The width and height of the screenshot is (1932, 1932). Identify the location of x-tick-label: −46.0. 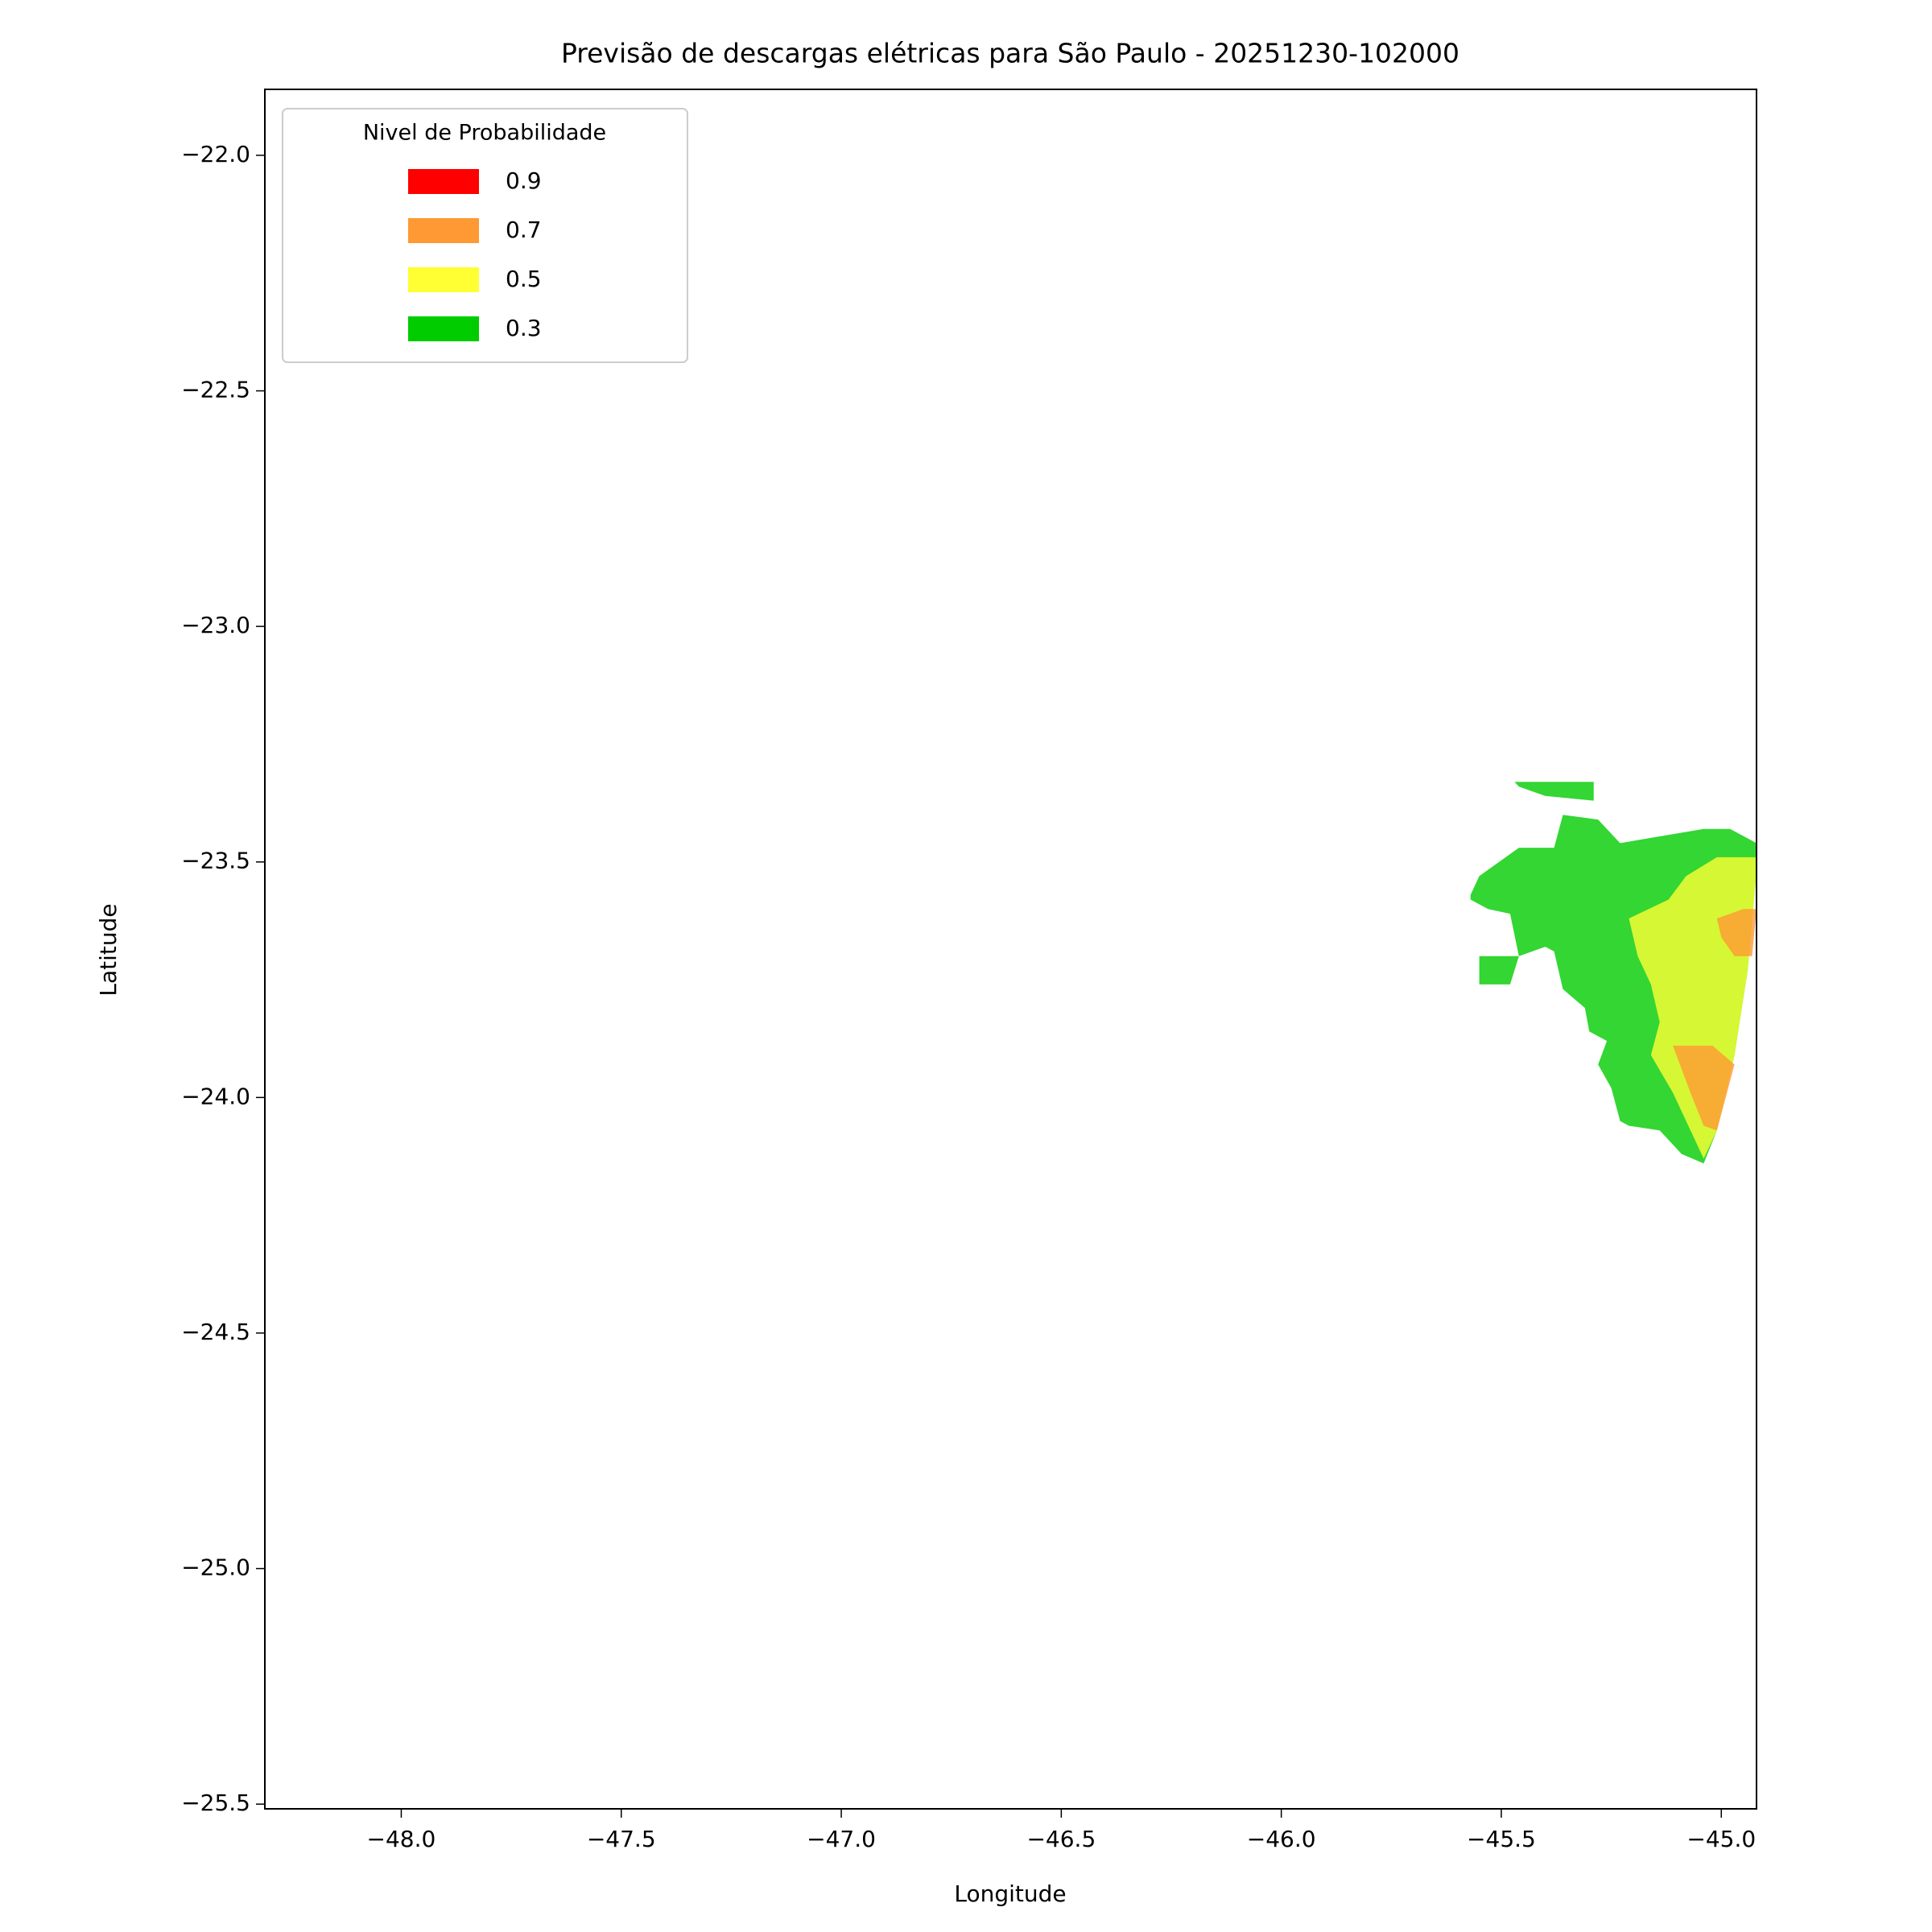
(1281, 1839).